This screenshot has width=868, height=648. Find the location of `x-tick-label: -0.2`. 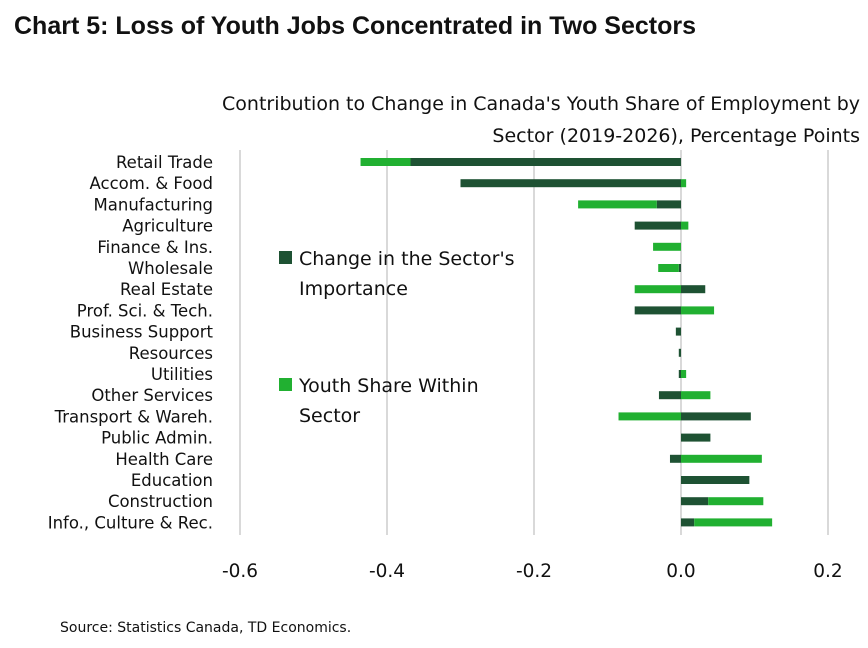

x-tick-label: -0.2 is located at coordinates (534, 571).